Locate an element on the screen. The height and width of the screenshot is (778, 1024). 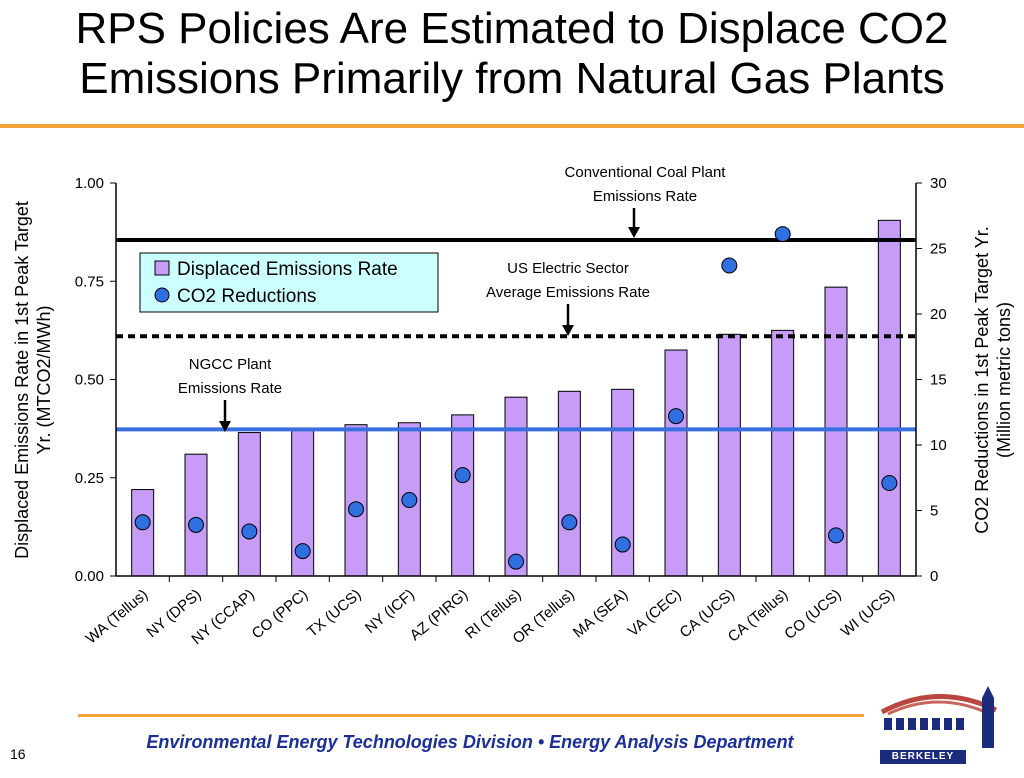
right-tick-label-3: 15 is located at coordinates (938, 380).